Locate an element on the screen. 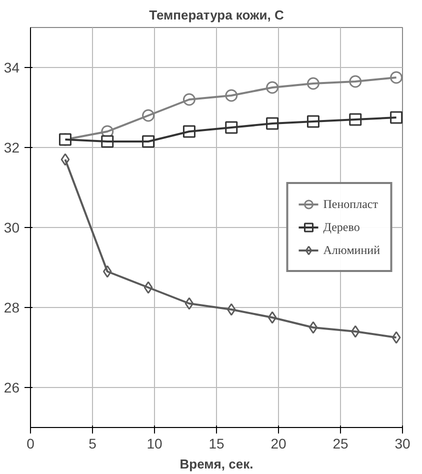 The width and height of the screenshot is (422, 474). x-tick-label: 0 is located at coordinates (30, 444).